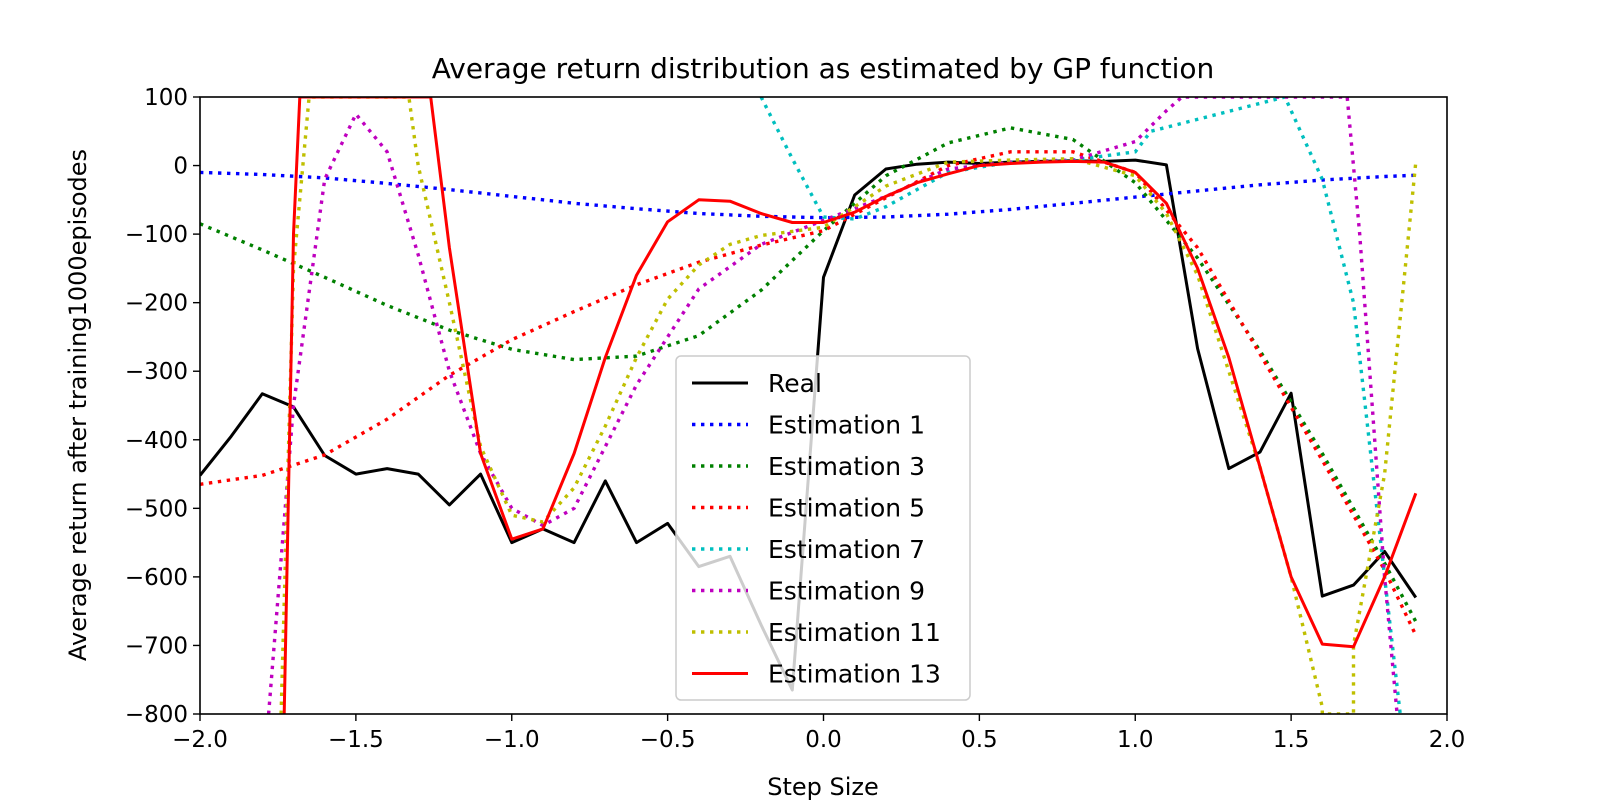 The height and width of the screenshot is (800, 1600). I want to click on x-tick-label: −1.0, so click(512, 740).